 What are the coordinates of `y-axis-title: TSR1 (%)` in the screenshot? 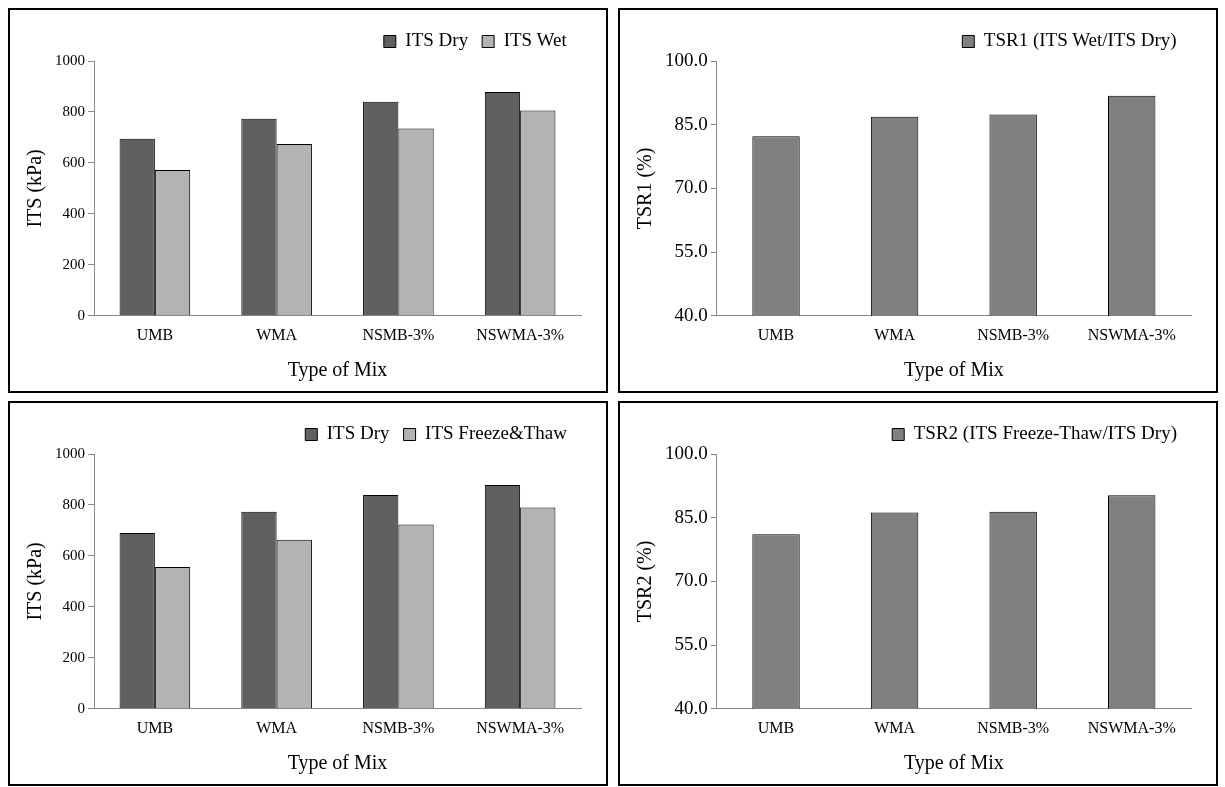 It's located at (645, 188).